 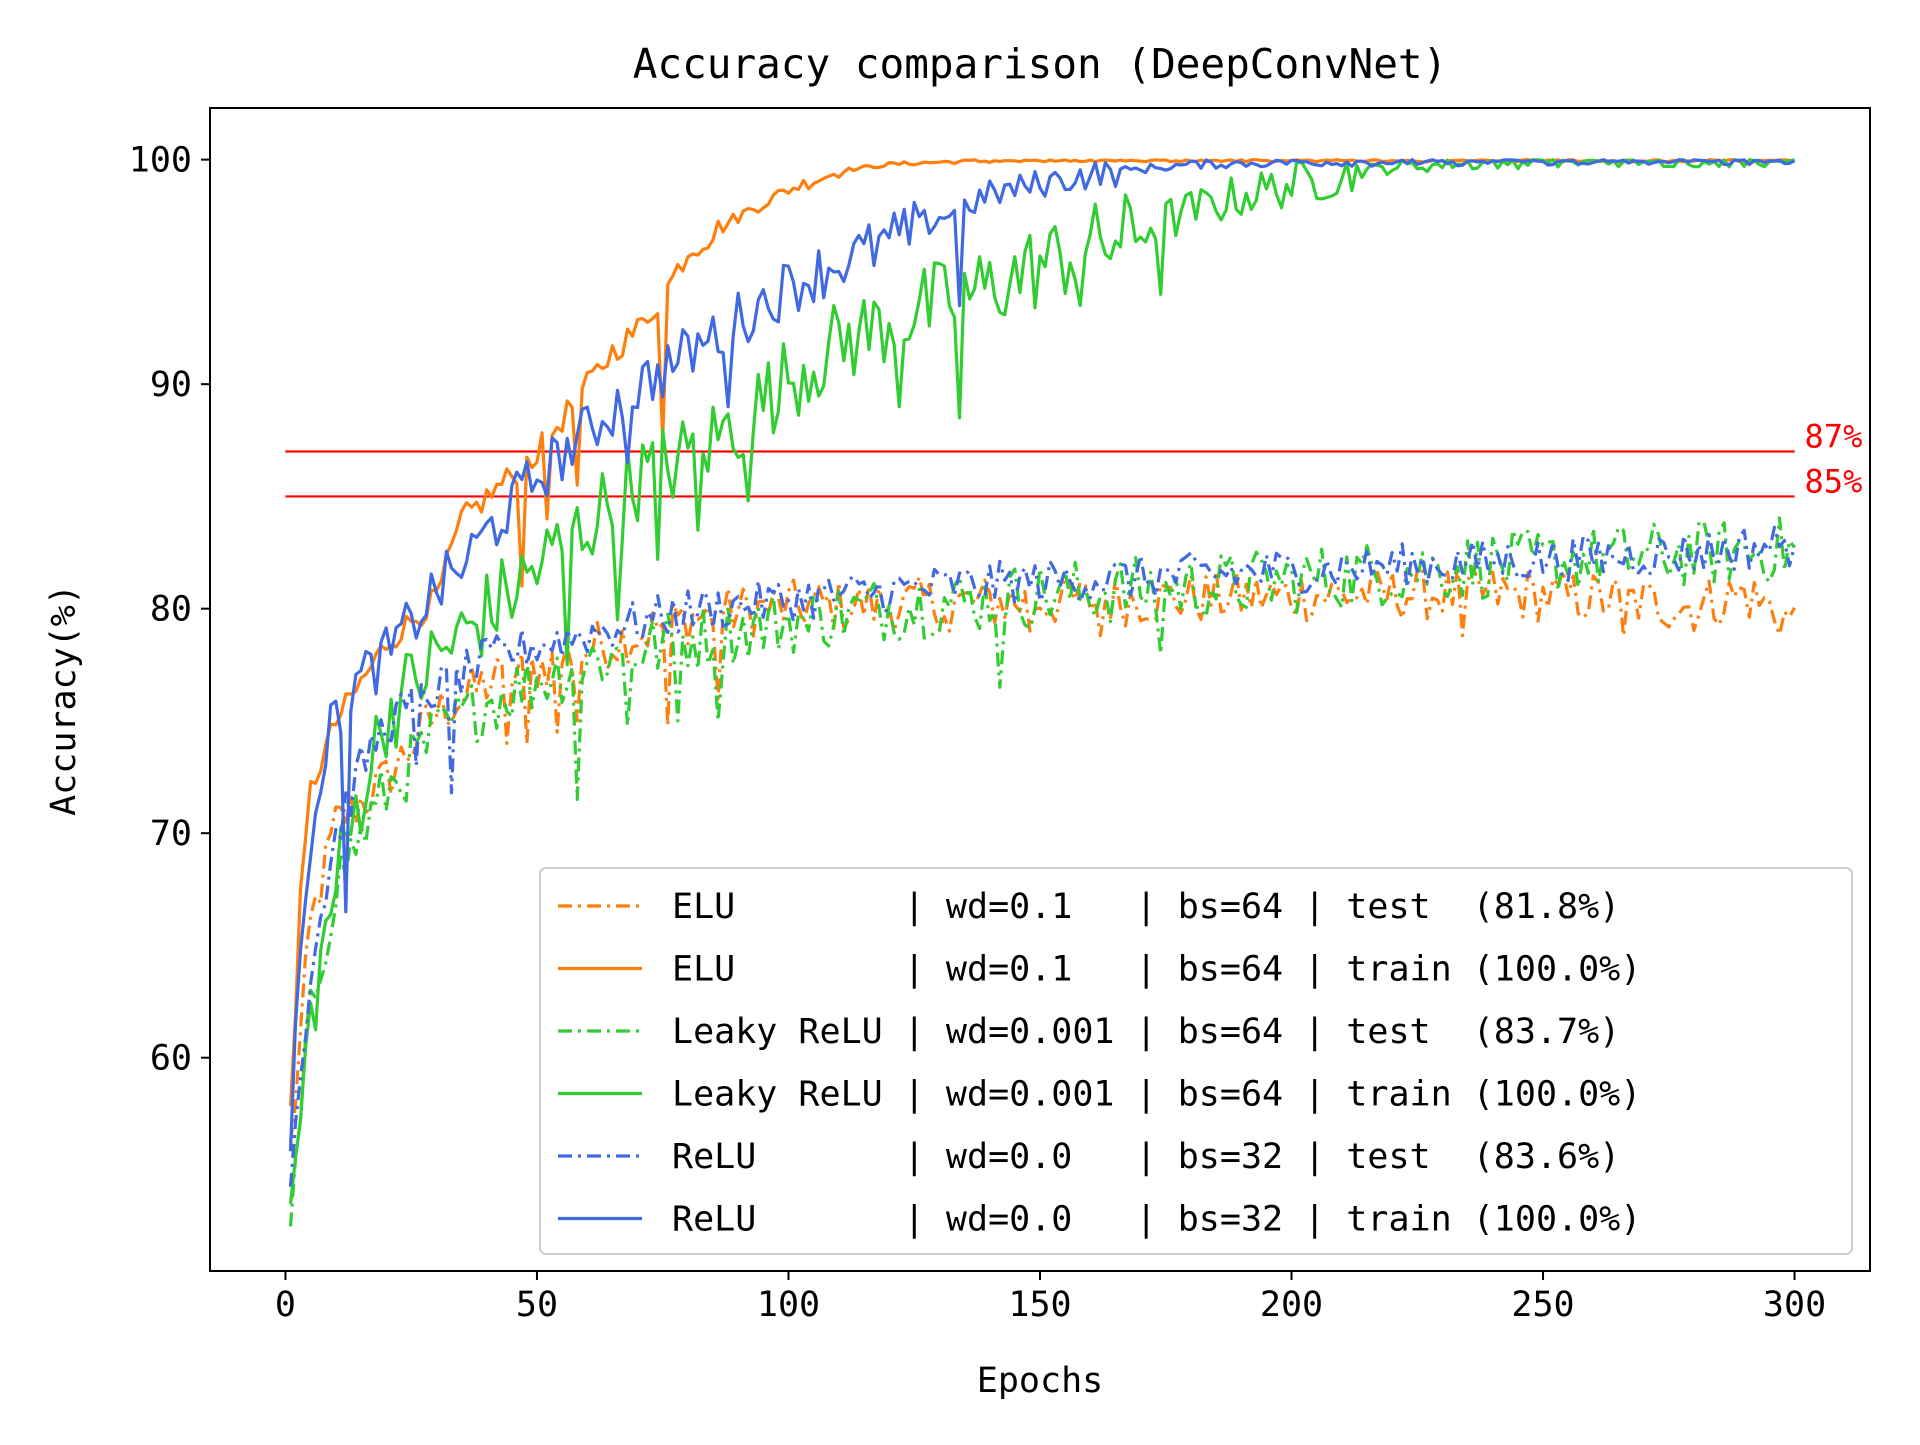 I want to click on y-tick-label-80: 80, so click(x=171, y=610).